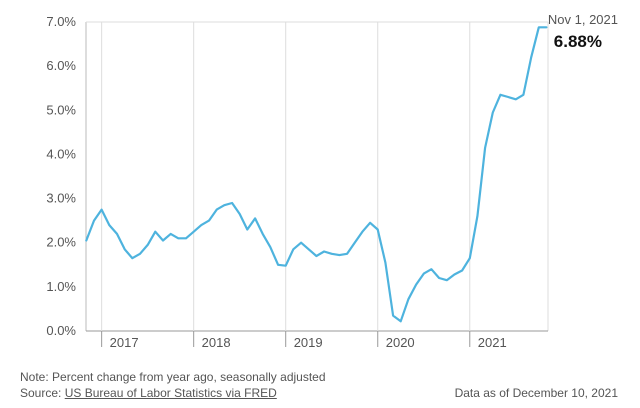 The width and height of the screenshot is (640, 408). I want to click on source-link: US Bureau of Labor Statistics via FRED, so click(170, 393).